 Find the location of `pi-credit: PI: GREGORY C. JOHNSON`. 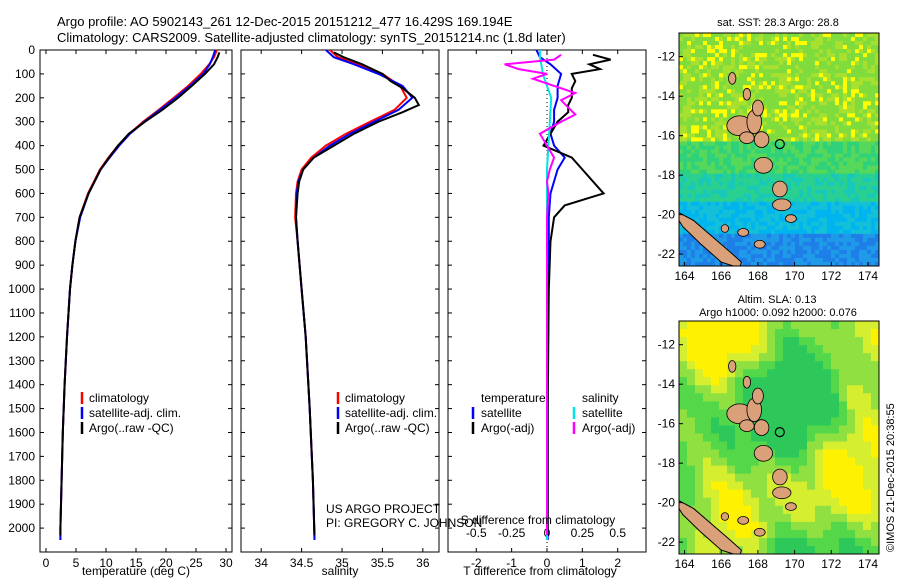

pi-credit: PI: GREGORY C. JOHNSON is located at coordinates (404, 523).